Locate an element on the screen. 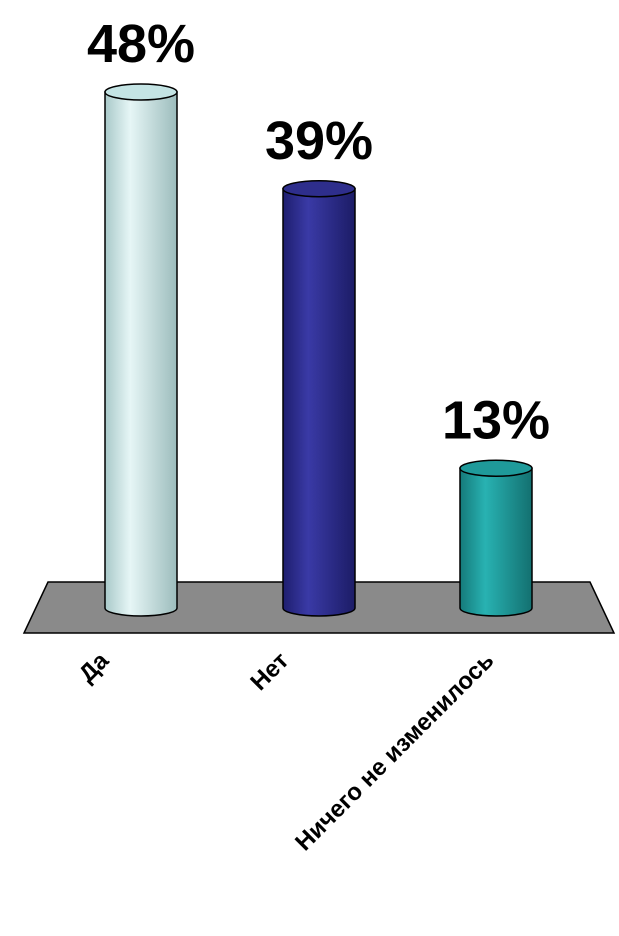  value-label-2: 39% is located at coordinates (319, 141).